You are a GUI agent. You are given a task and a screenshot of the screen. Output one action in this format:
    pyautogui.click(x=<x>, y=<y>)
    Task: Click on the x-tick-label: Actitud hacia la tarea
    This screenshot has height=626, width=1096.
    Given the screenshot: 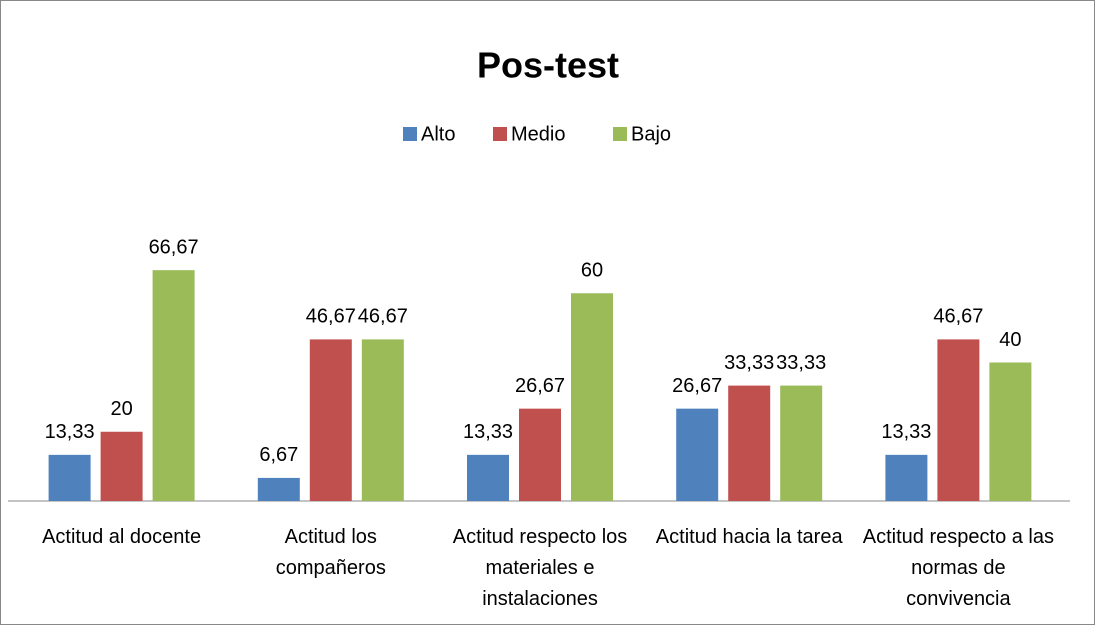 What is the action you would take?
    pyautogui.click(x=749, y=537)
    